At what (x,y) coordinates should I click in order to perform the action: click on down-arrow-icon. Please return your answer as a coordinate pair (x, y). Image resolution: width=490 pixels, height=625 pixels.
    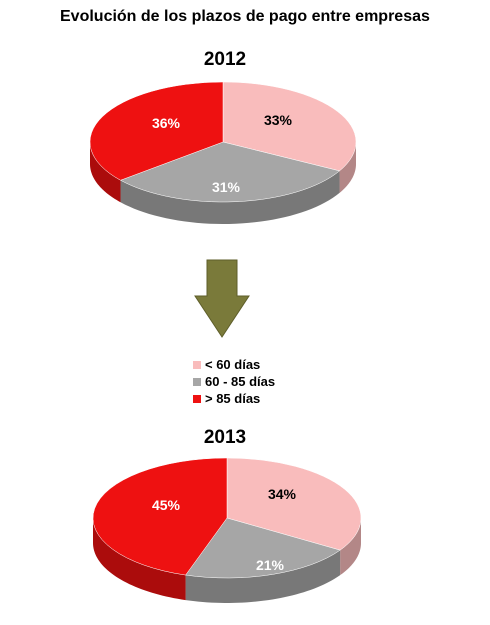
    Looking at the image, I should click on (222, 298).